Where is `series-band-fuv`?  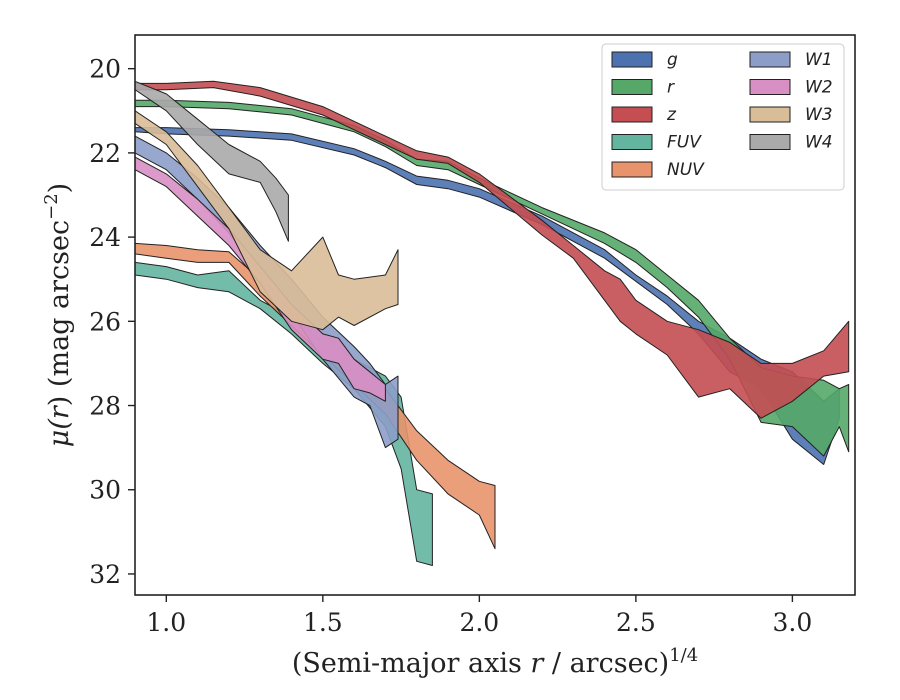 series-band-fuv is located at coordinates (284, 413).